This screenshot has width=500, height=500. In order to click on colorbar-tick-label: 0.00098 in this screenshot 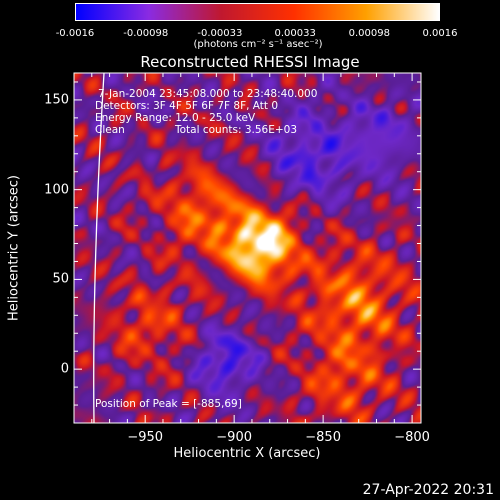, I will do `click(369, 33)`.